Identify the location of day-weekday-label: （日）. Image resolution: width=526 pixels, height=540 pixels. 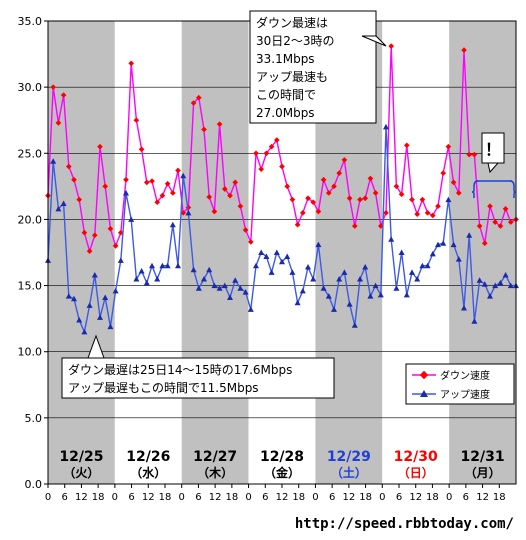
(416, 472).